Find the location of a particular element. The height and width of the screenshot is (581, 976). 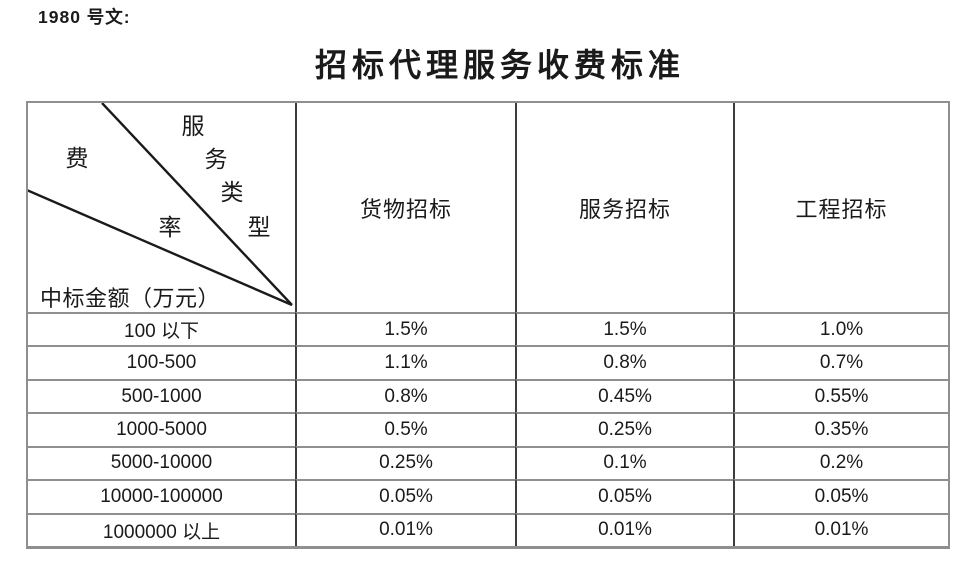

value-cell: 0.2% is located at coordinates (840, 462).